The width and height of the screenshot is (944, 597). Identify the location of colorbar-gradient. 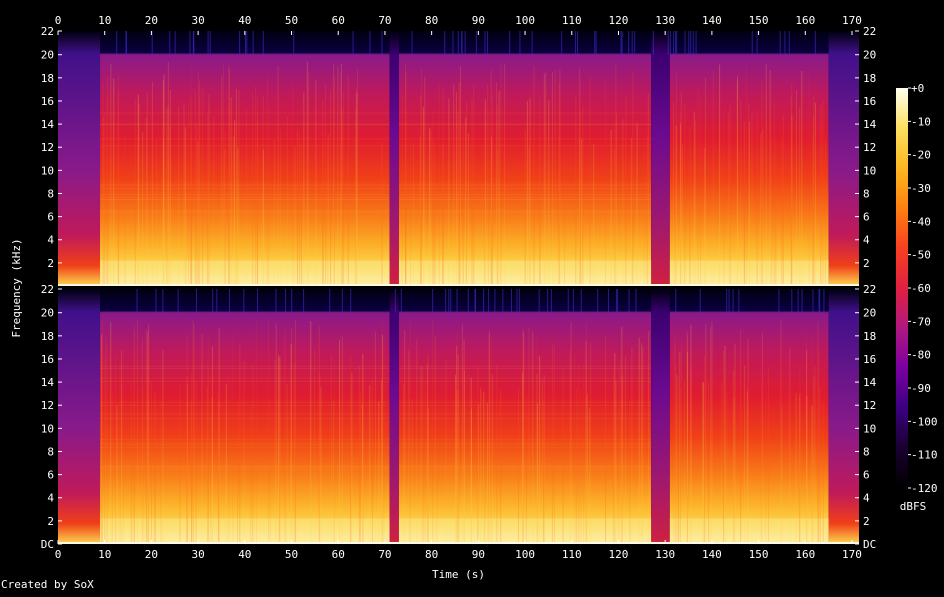
(902, 288).